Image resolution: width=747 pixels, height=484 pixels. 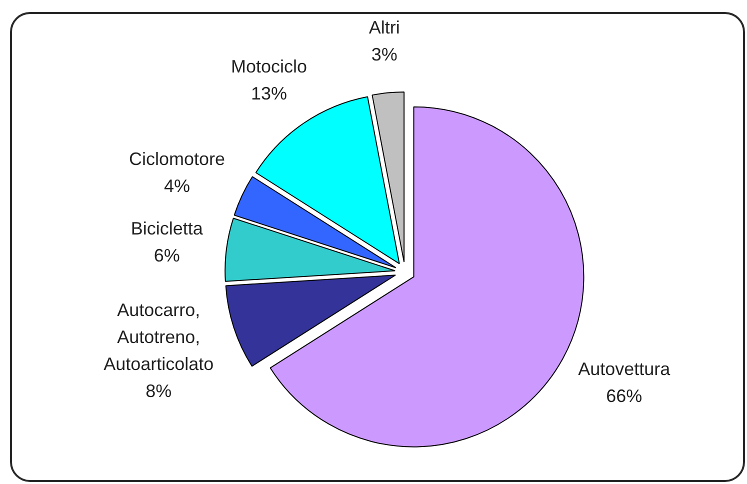 I want to click on data-label: 8%, so click(x=159, y=391).